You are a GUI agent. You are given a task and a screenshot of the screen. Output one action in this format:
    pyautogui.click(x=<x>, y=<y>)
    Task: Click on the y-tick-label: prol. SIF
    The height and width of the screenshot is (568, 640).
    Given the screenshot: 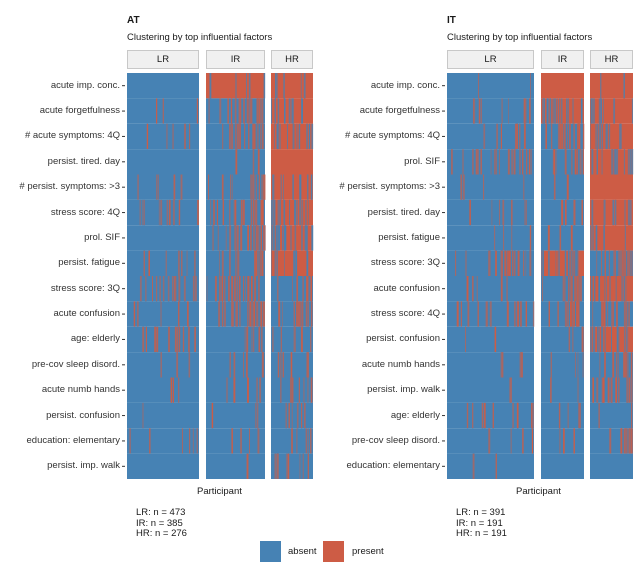 What is the action you would take?
    pyautogui.click(x=422, y=161)
    